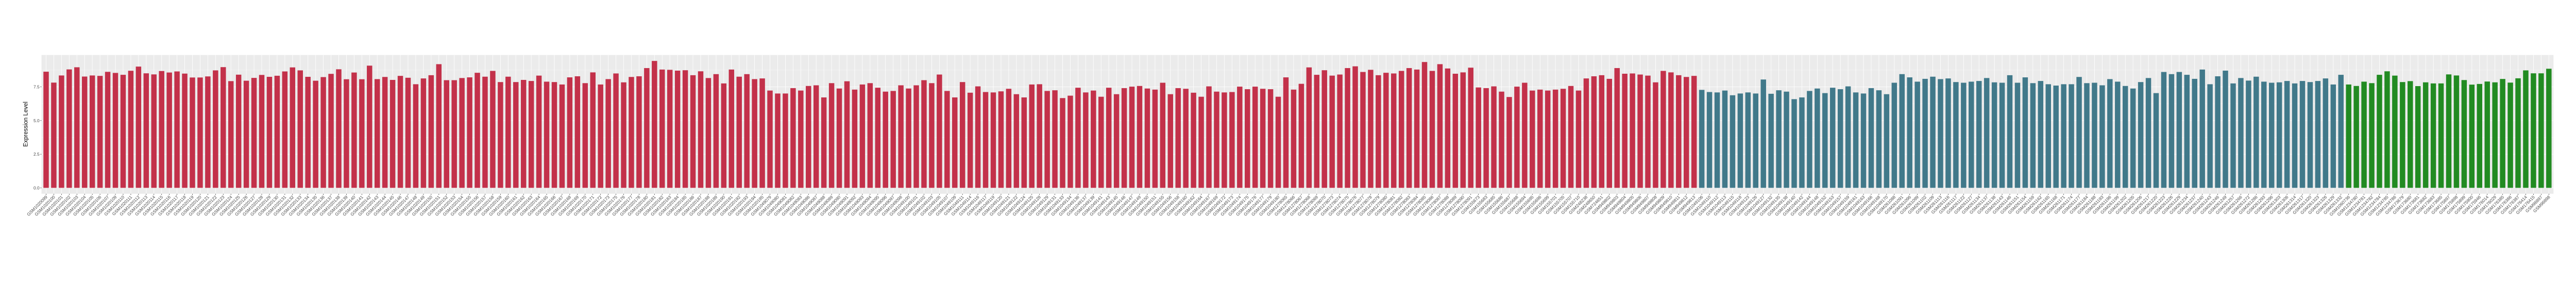 The width and height of the screenshot is (2576, 299). Describe the element at coordinates (36, 120) in the screenshot. I see `y-tick-label: 5.0` at that location.